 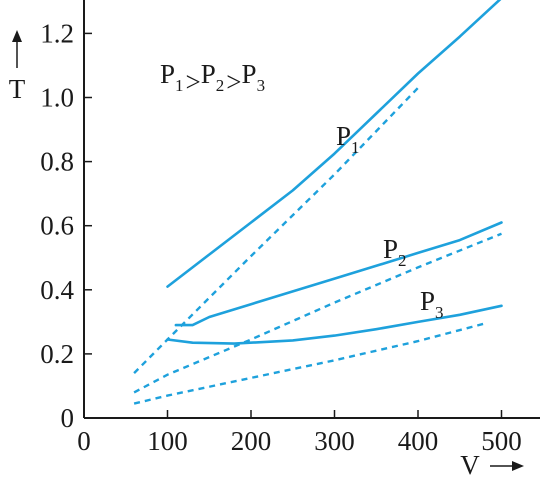 What do you see at coordinates (418, 441) in the screenshot?
I see `x-tick-label: 400` at bounding box center [418, 441].